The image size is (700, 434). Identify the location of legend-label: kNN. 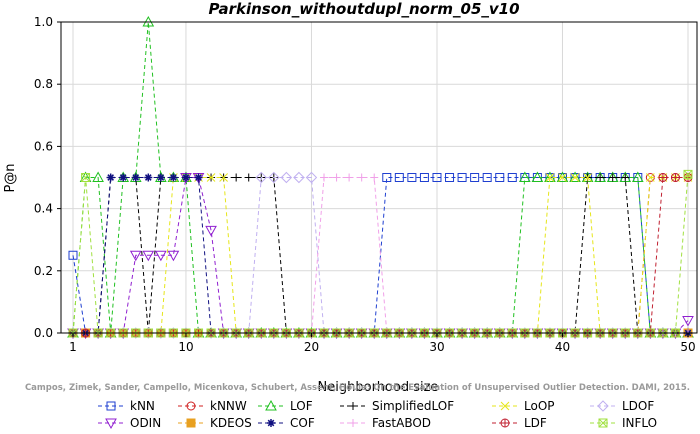
(142, 406).